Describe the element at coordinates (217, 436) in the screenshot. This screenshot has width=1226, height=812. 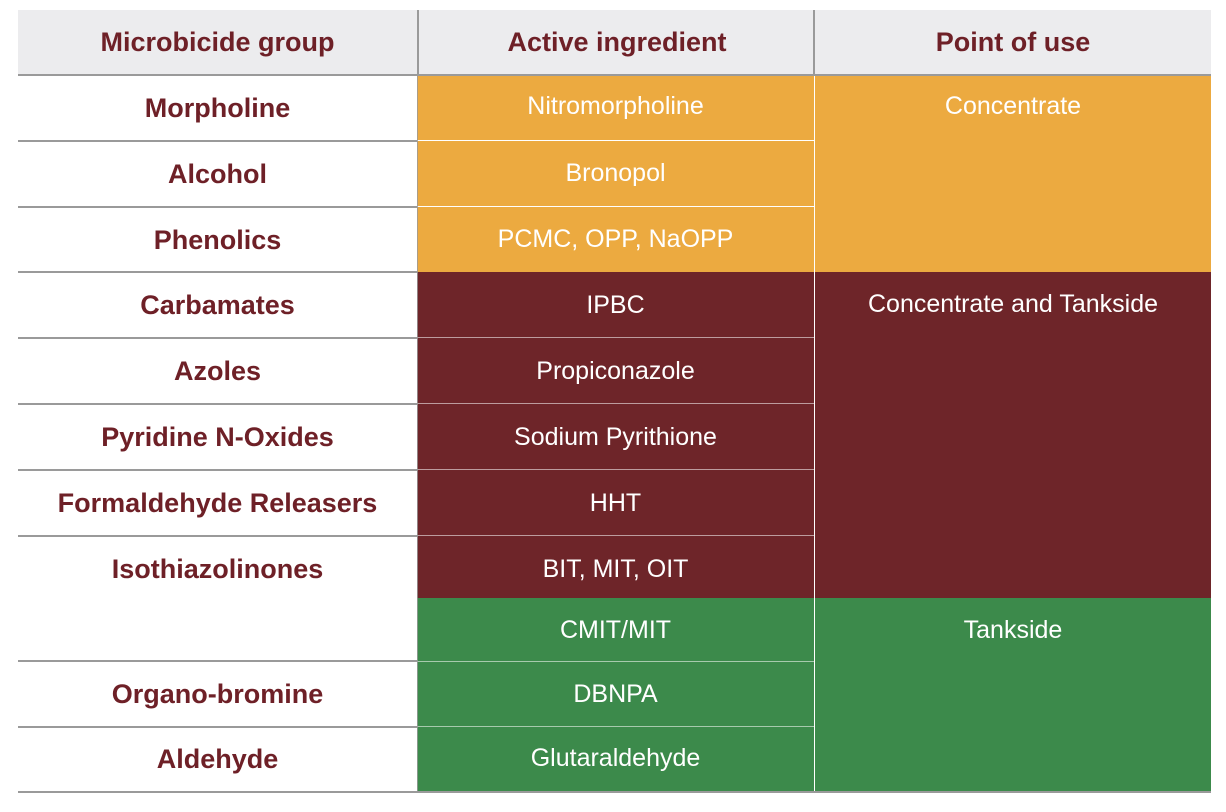
I see `group-pyridine-n-oxides: Pyridine N-Oxides` at that location.